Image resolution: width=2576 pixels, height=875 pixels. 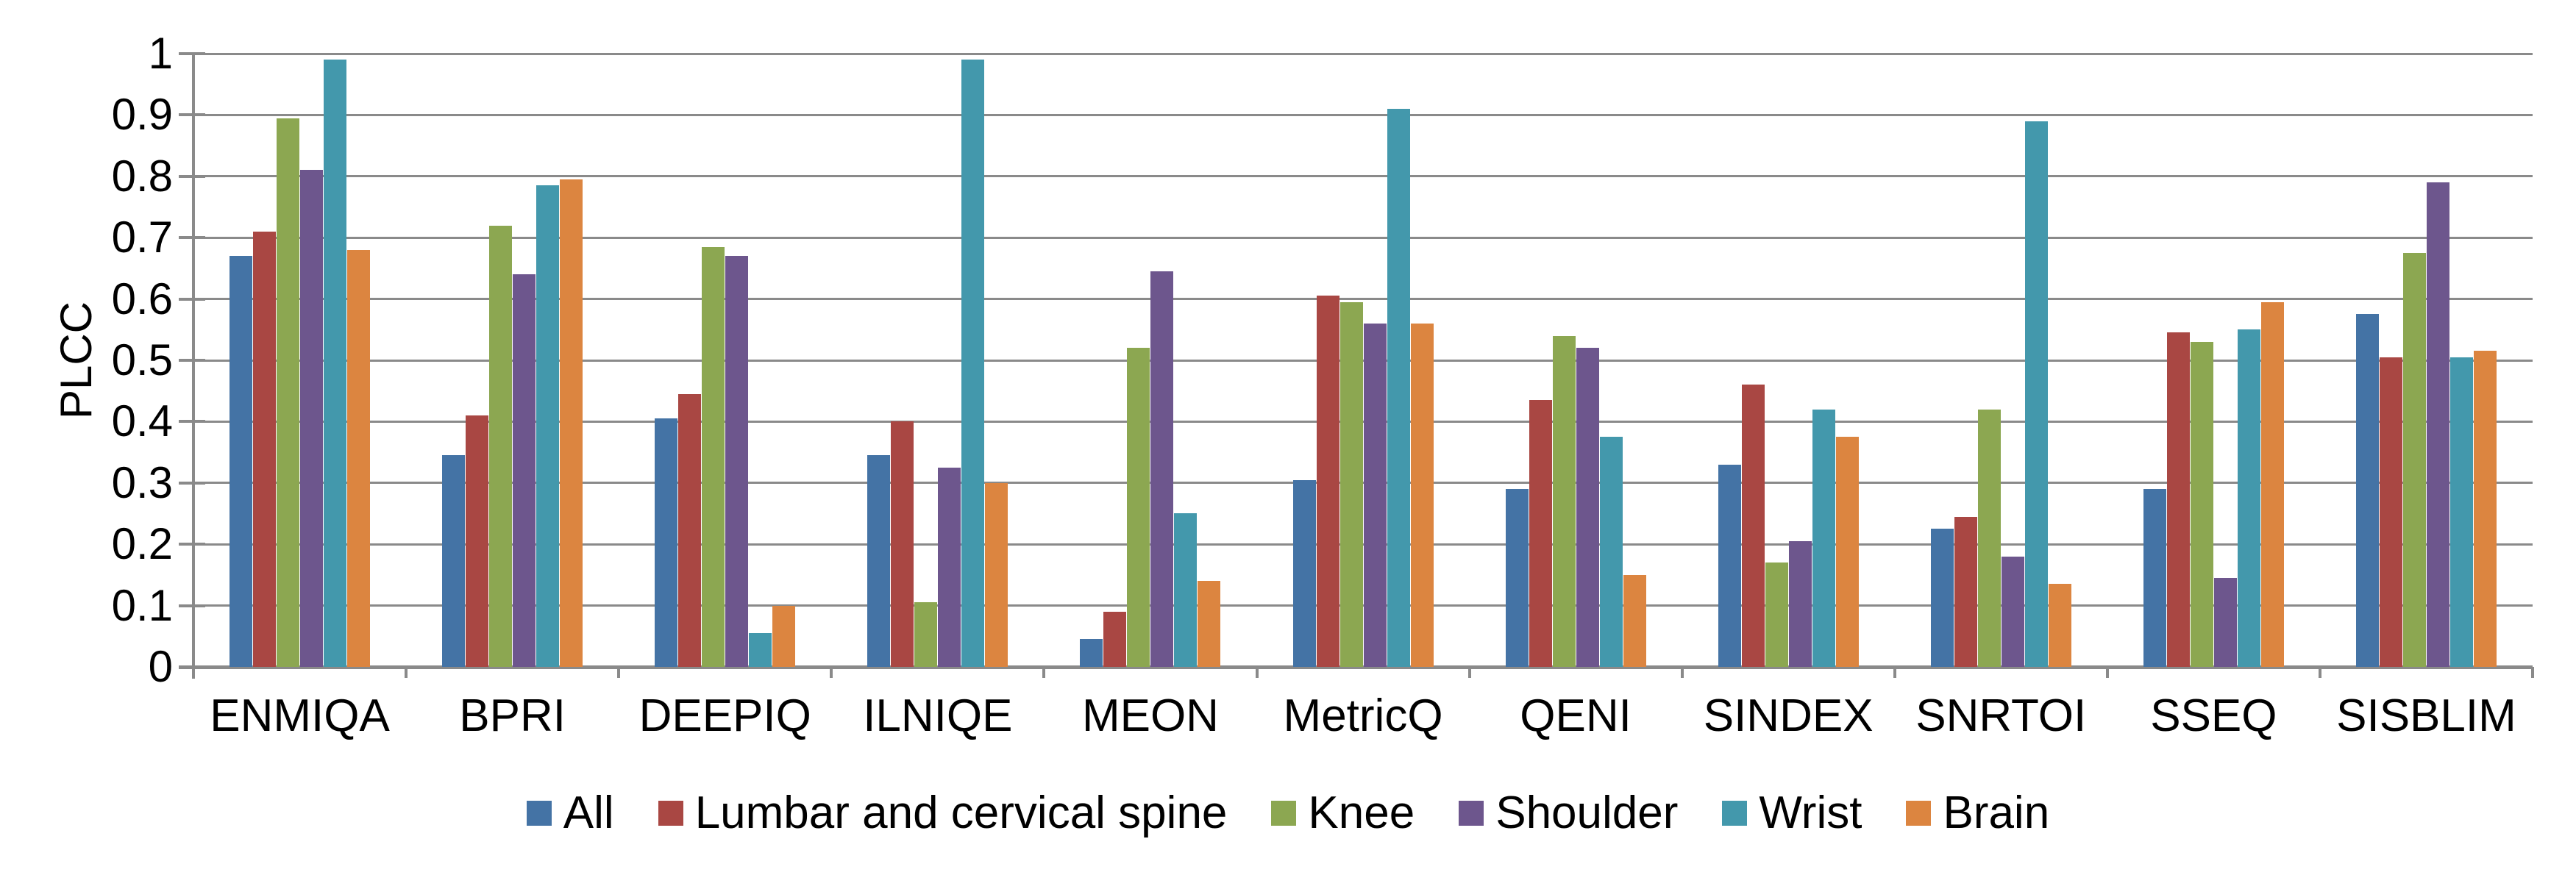 What do you see at coordinates (358, 459) in the screenshot?
I see `bar-ENMIQA-Brain` at bounding box center [358, 459].